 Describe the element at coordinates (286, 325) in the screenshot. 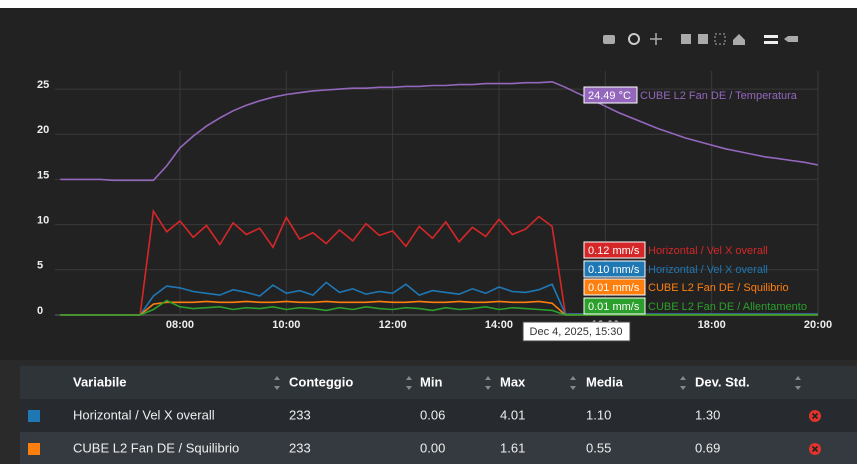

I see `x-tick-label: 10:00` at that location.